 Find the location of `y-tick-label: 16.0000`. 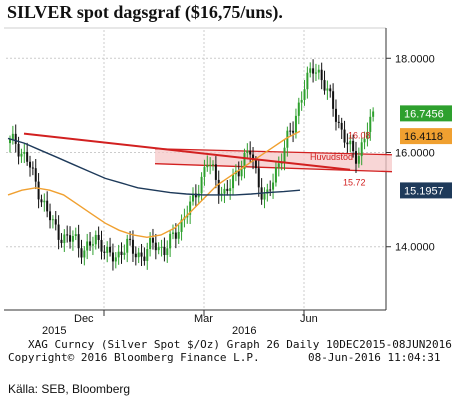

y-tick-label: 16.0000 is located at coordinates (415, 154).